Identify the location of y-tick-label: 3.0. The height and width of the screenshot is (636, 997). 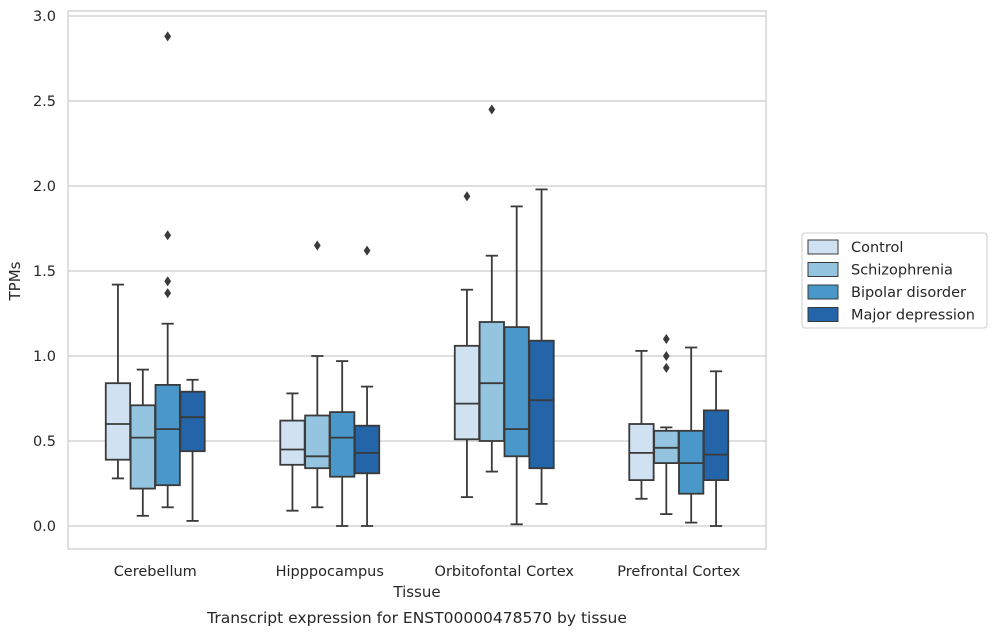
(44, 17).